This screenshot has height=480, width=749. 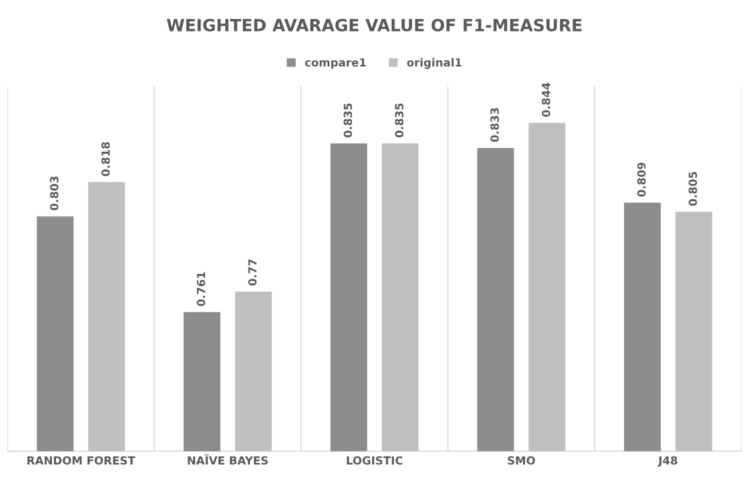 I want to click on data-label: 0.761, so click(x=201, y=289).